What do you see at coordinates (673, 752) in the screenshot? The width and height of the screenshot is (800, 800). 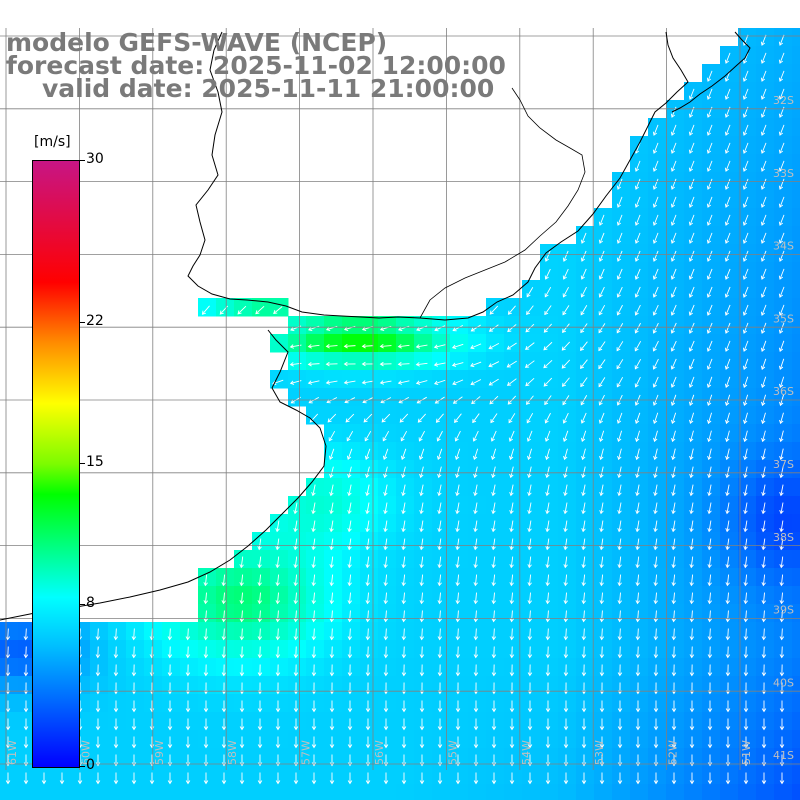 I see `lon-label: 52W` at bounding box center [673, 752].